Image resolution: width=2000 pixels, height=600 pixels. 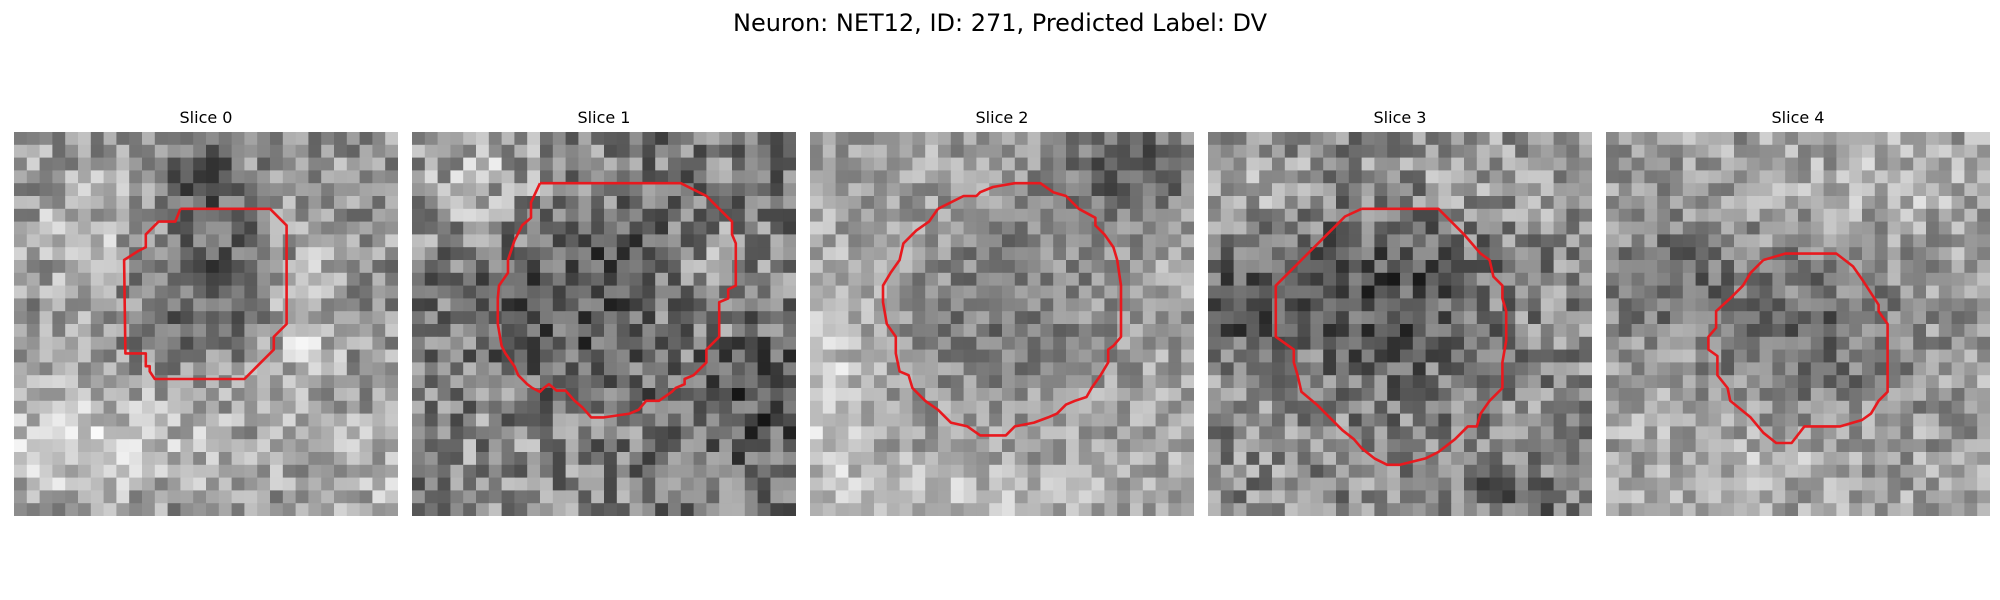 What do you see at coordinates (1400, 117) in the screenshot?
I see `slice-title: Slice 3` at bounding box center [1400, 117].